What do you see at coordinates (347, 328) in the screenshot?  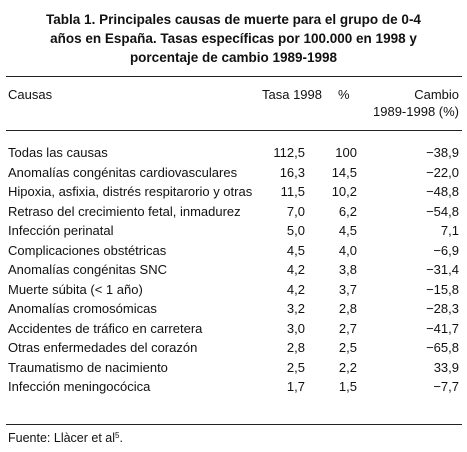 I see `cell-pct: 2,7` at bounding box center [347, 328].